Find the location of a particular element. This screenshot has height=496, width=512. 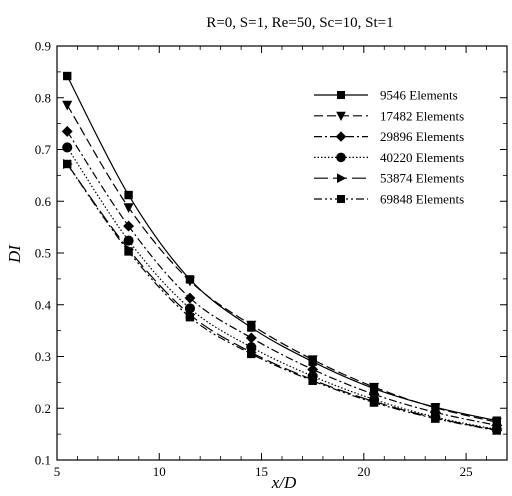

triangle-right-marker is located at coordinates (342, 178).